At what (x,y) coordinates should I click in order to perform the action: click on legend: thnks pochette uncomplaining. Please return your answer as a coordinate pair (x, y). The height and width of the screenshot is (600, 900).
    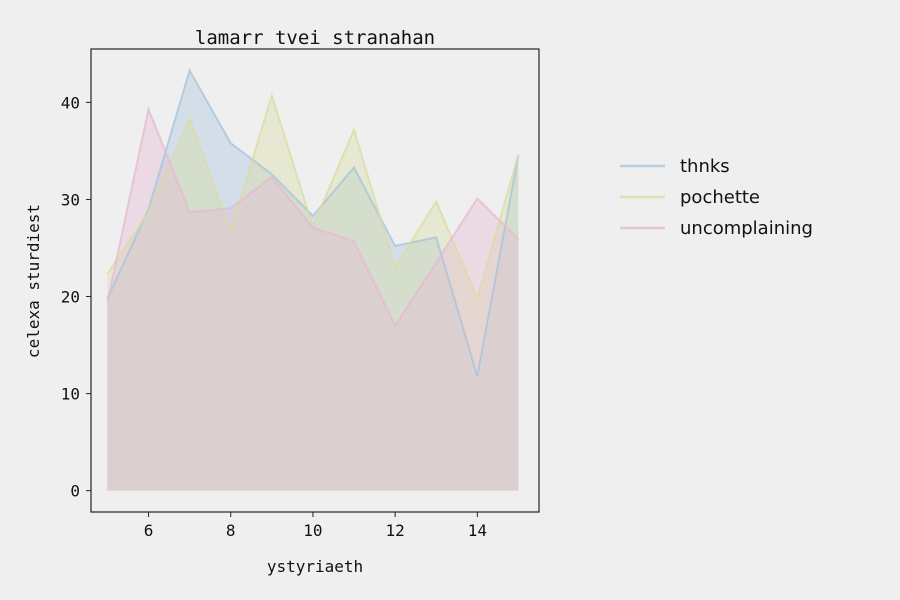
    Looking at the image, I should click on (716, 197).